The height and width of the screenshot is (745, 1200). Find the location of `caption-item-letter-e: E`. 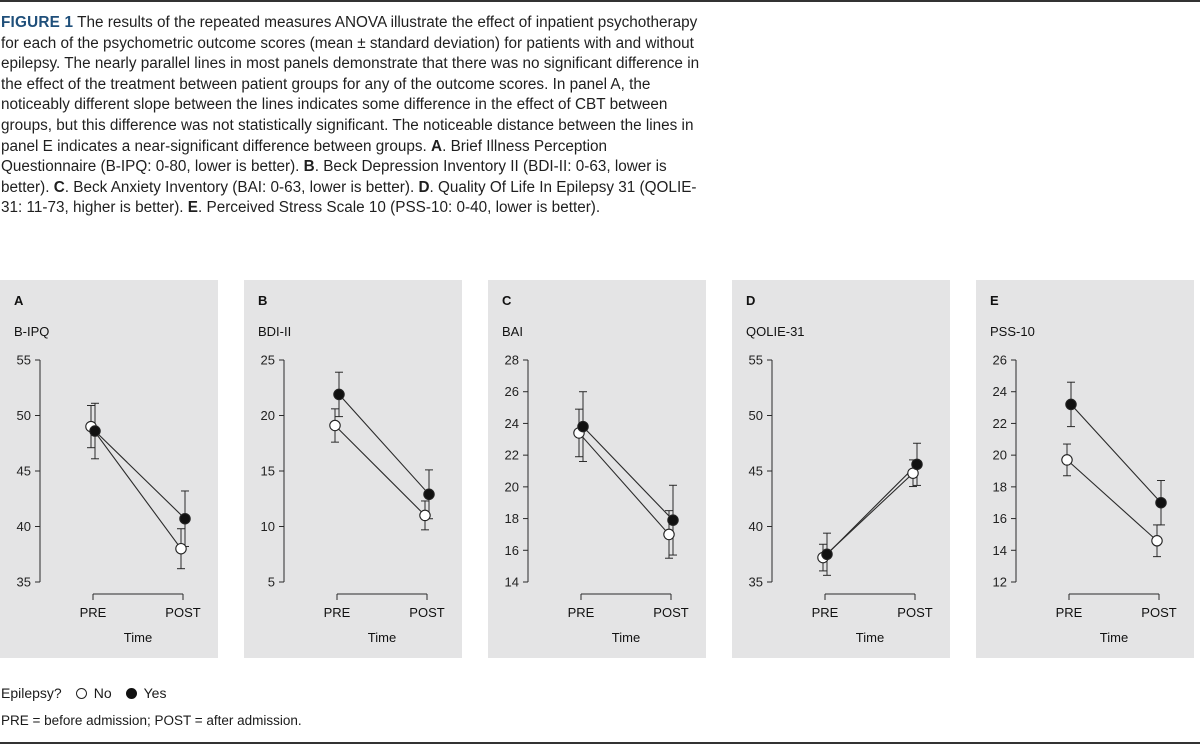

caption-item-letter-e: E is located at coordinates (192, 208).